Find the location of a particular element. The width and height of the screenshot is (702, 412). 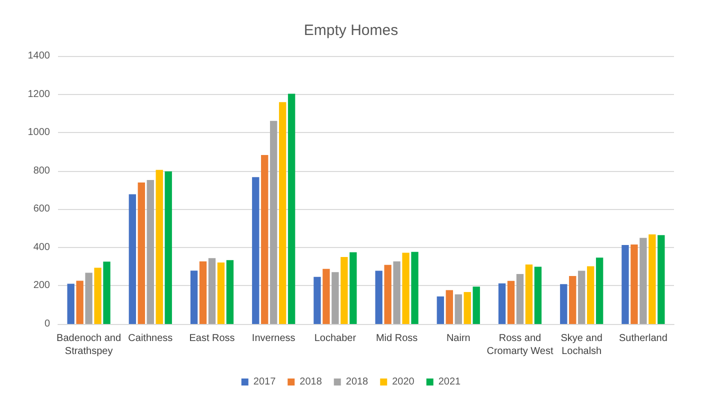

y-tick-label: 1400 is located at coordinates (39, 56).